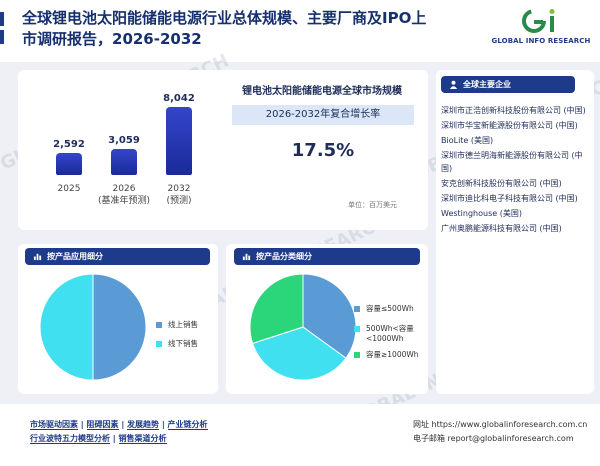  I want to click on logo-text: GLOBAL INFO RESEARCH, so click(541, 41).